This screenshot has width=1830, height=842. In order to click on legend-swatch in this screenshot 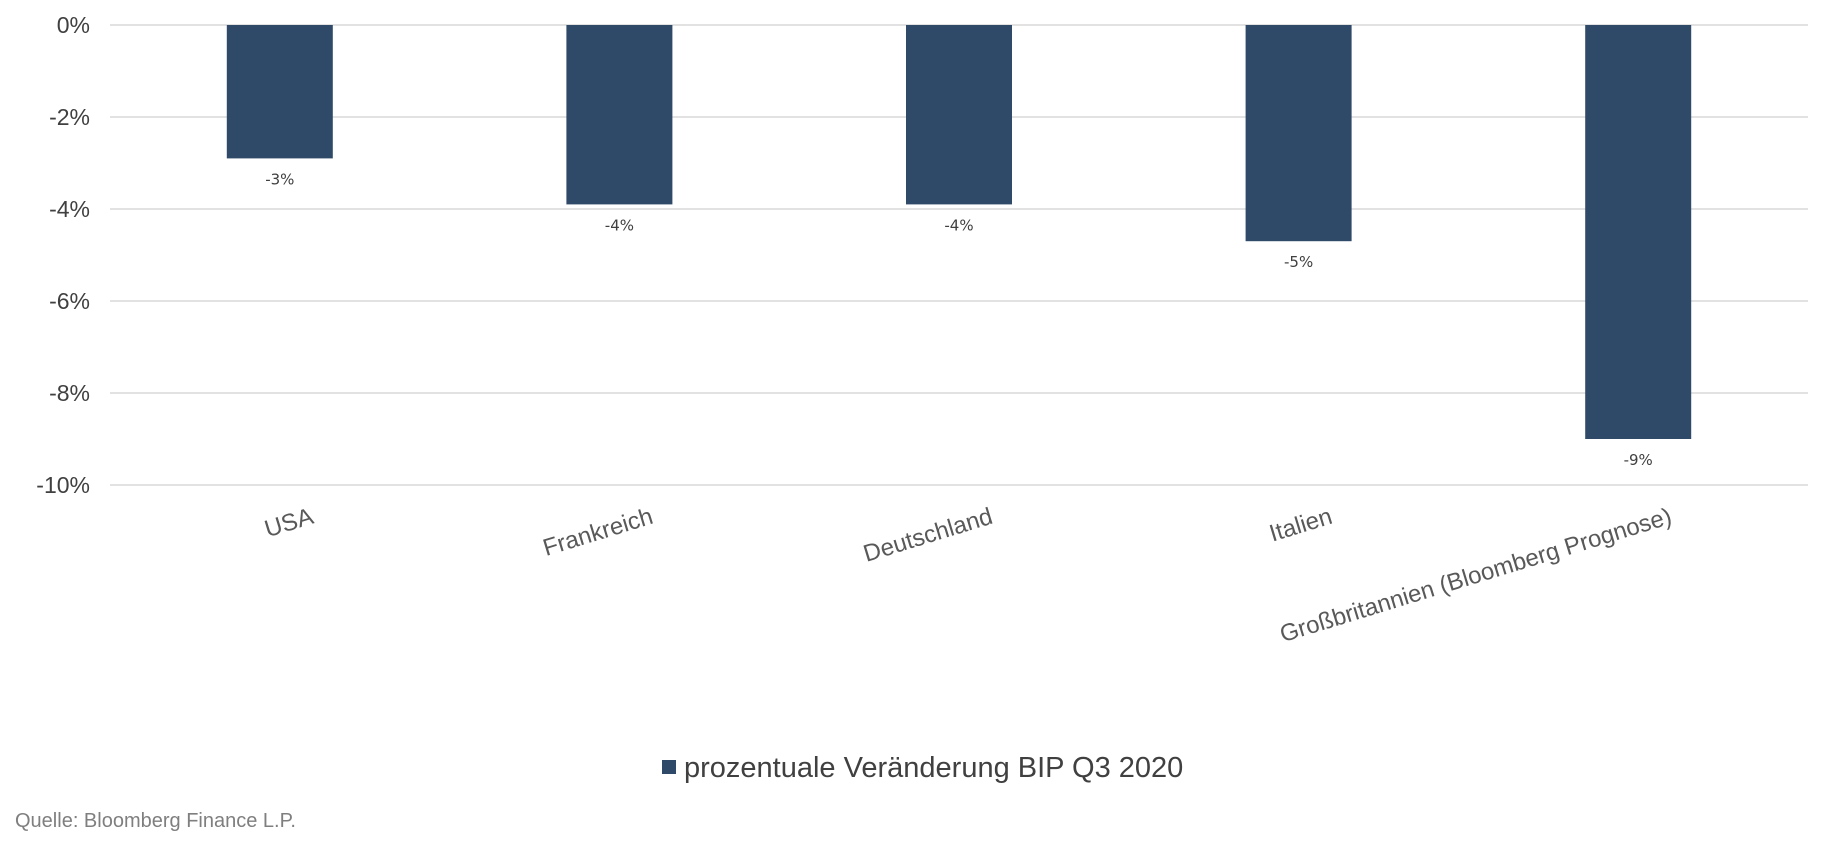, I will do `click(669, 767)`.